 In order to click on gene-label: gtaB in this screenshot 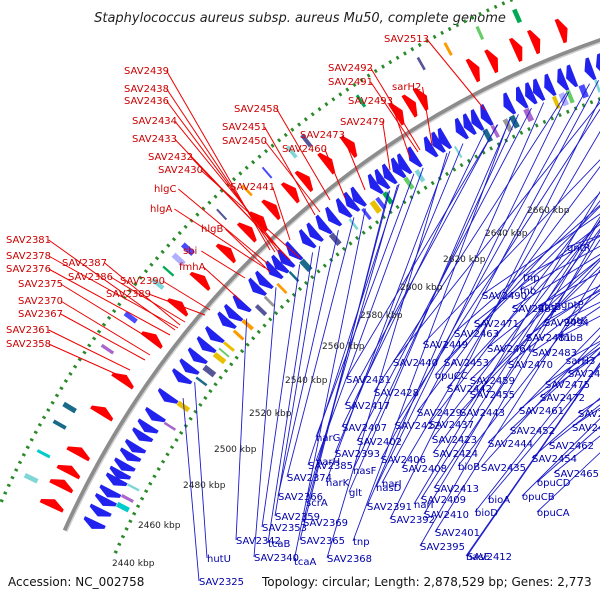, I will do `click(549, 307)`.